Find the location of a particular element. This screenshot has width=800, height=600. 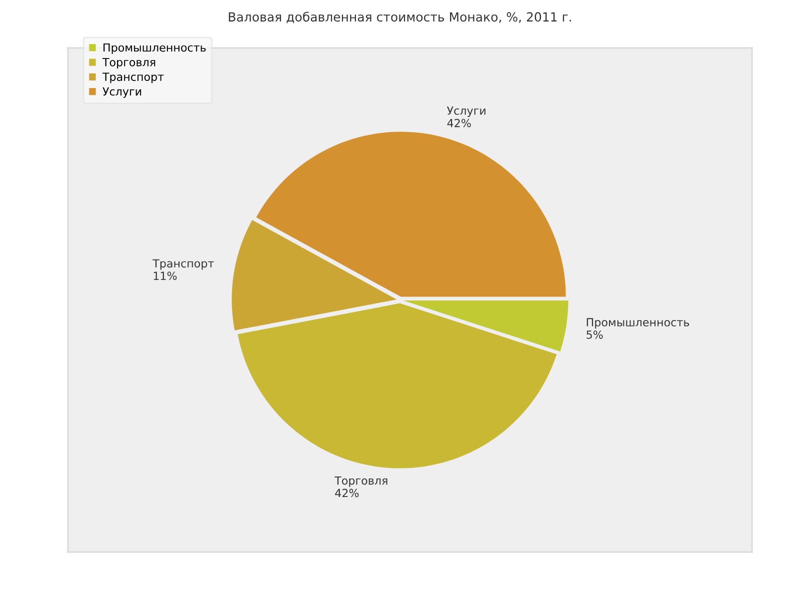

legend-label: Услуги is located at coordinates (122, 92).